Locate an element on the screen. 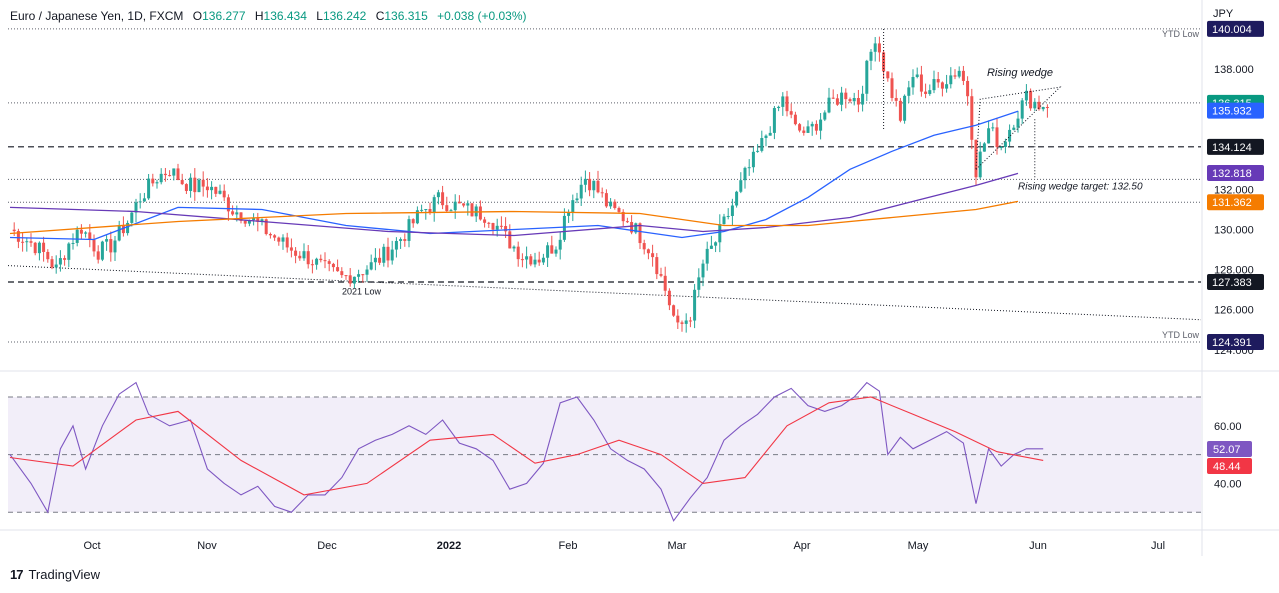 The width and height of the screenshot is (1279, 593). price-tick-3: 130.000 is located at coordinates (1234, 231).